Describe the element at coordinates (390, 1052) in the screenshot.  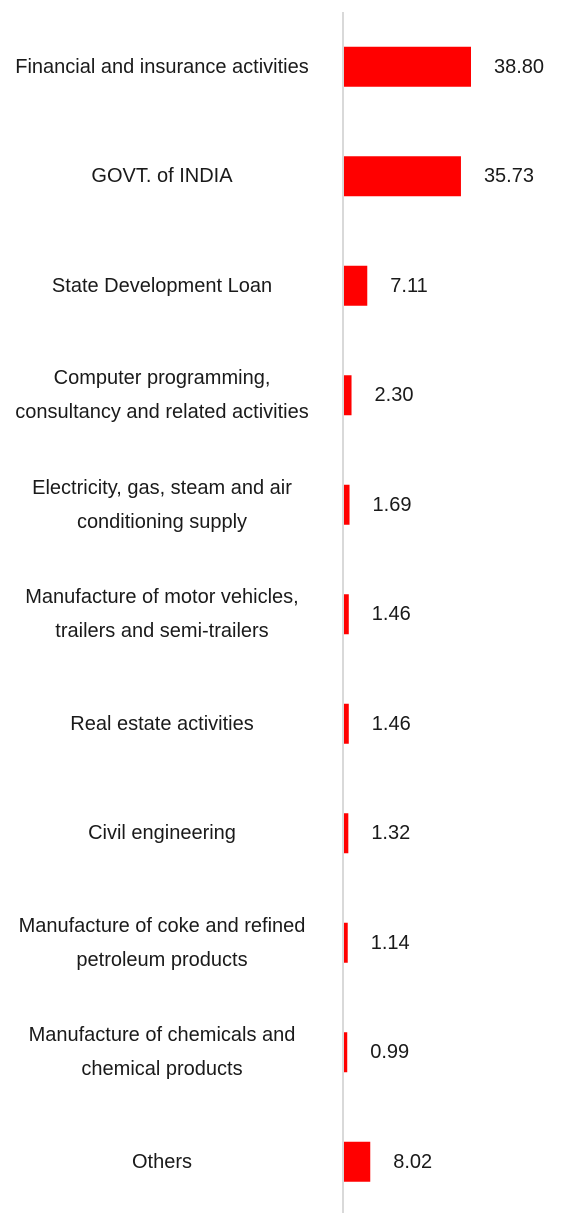
I see `value-label: 0.99` at that location.